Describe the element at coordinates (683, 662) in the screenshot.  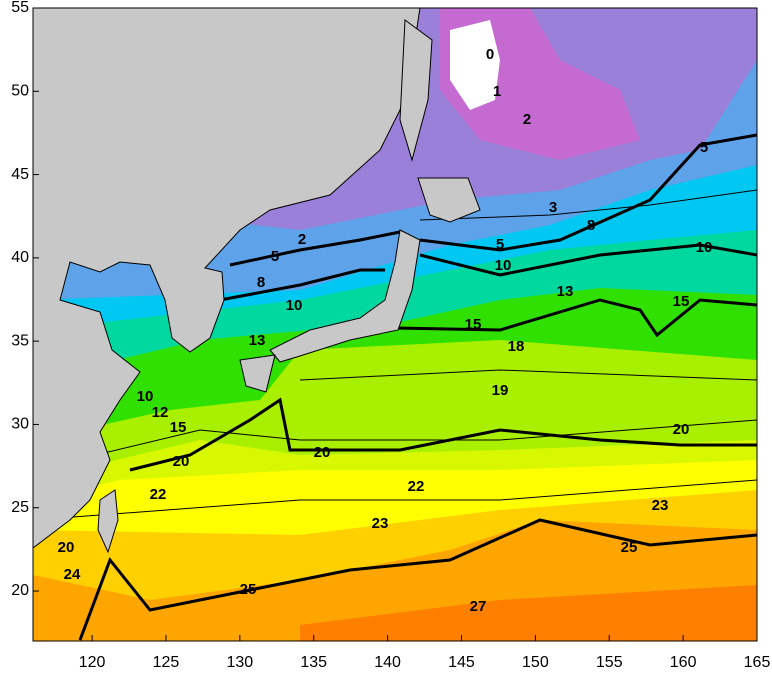
I see `x-tick-label: 160` at that location.